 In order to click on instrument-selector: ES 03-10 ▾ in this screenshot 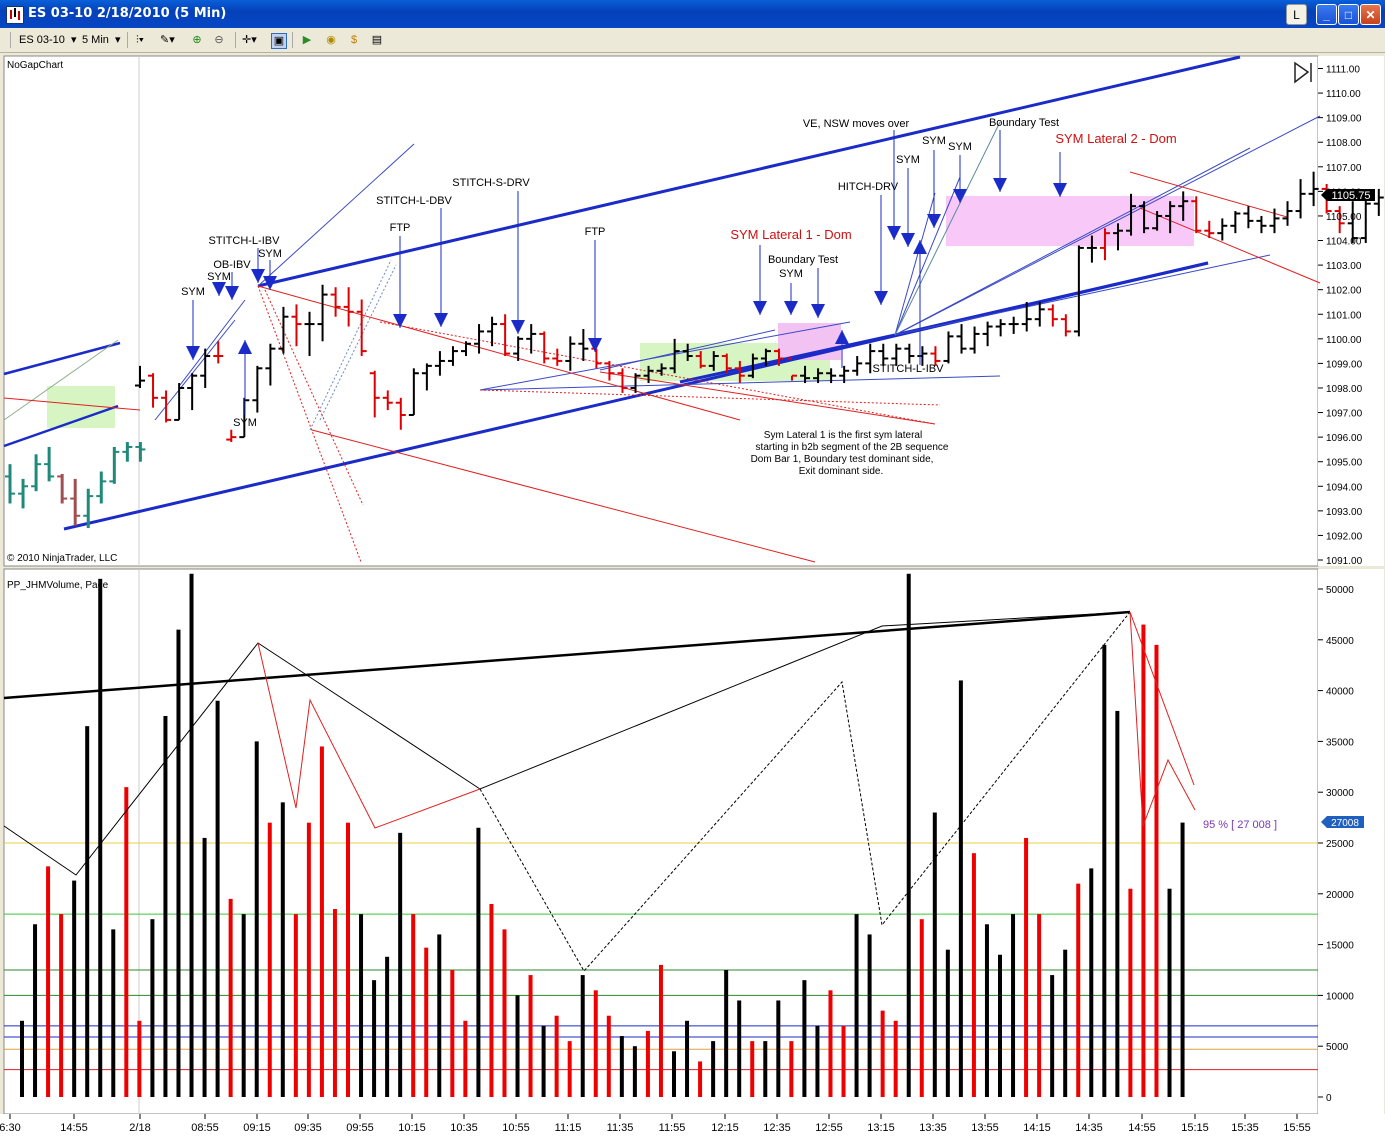, I will do `click(48, 40)`.